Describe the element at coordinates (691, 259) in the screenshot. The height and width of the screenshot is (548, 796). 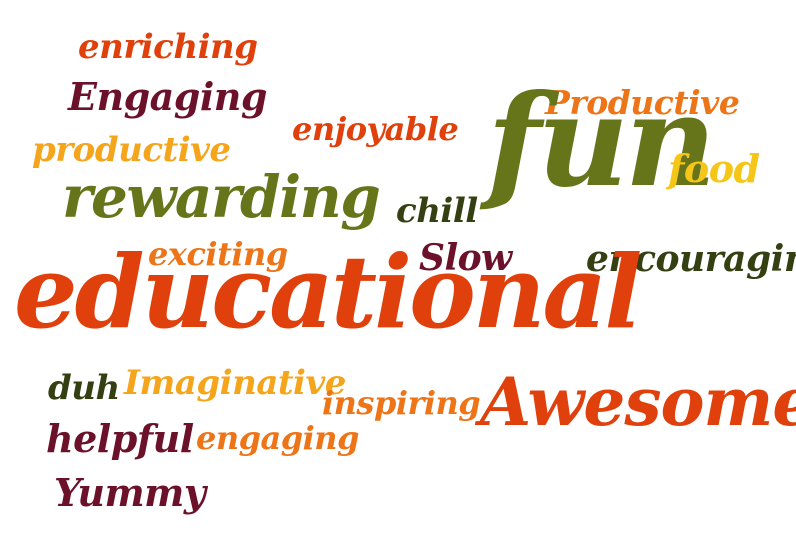
I see `word-encouraging: encouraging` at that location.